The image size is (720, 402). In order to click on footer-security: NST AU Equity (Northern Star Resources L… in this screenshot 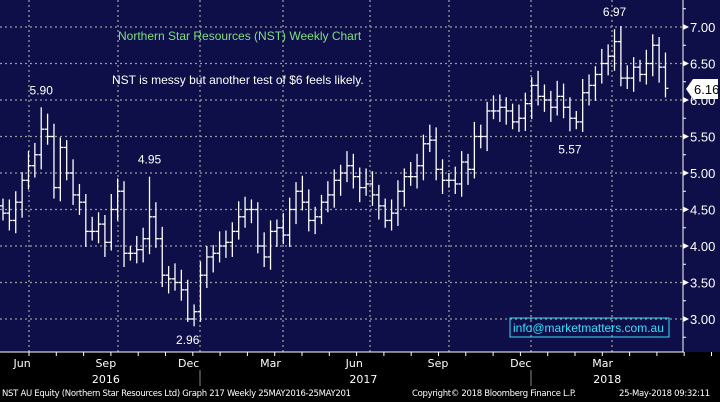, I will do `click(176, 394)`.